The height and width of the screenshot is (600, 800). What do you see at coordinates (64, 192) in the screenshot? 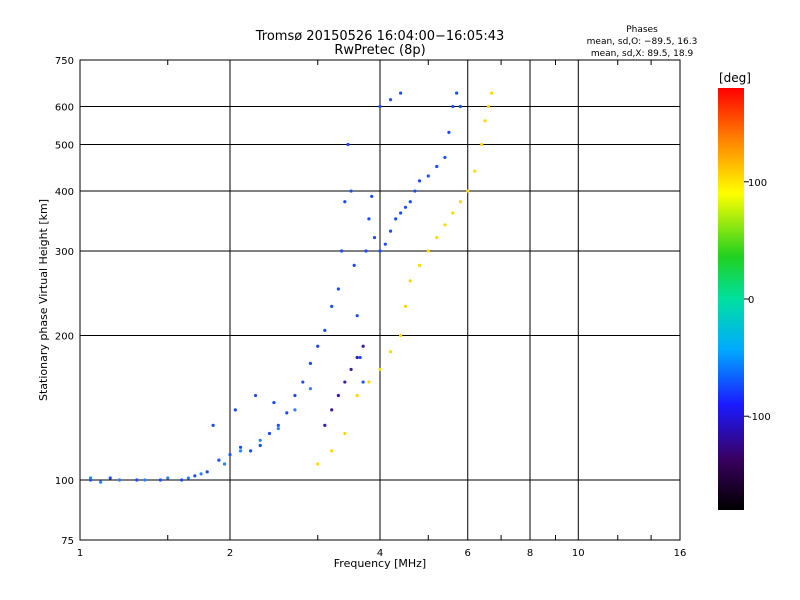
I see `y-tick-label: 400` at bounding box center [64, 192].